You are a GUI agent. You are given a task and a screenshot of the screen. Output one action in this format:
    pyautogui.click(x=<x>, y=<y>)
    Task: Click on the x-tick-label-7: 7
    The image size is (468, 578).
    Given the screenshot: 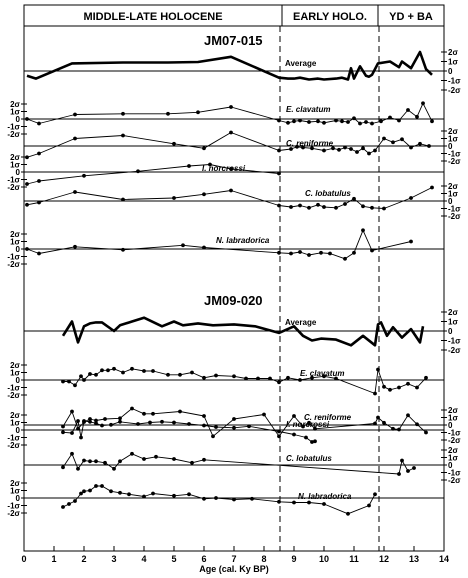 What is the action you would take?
    pyautogui.click(x=233, y=559)
    